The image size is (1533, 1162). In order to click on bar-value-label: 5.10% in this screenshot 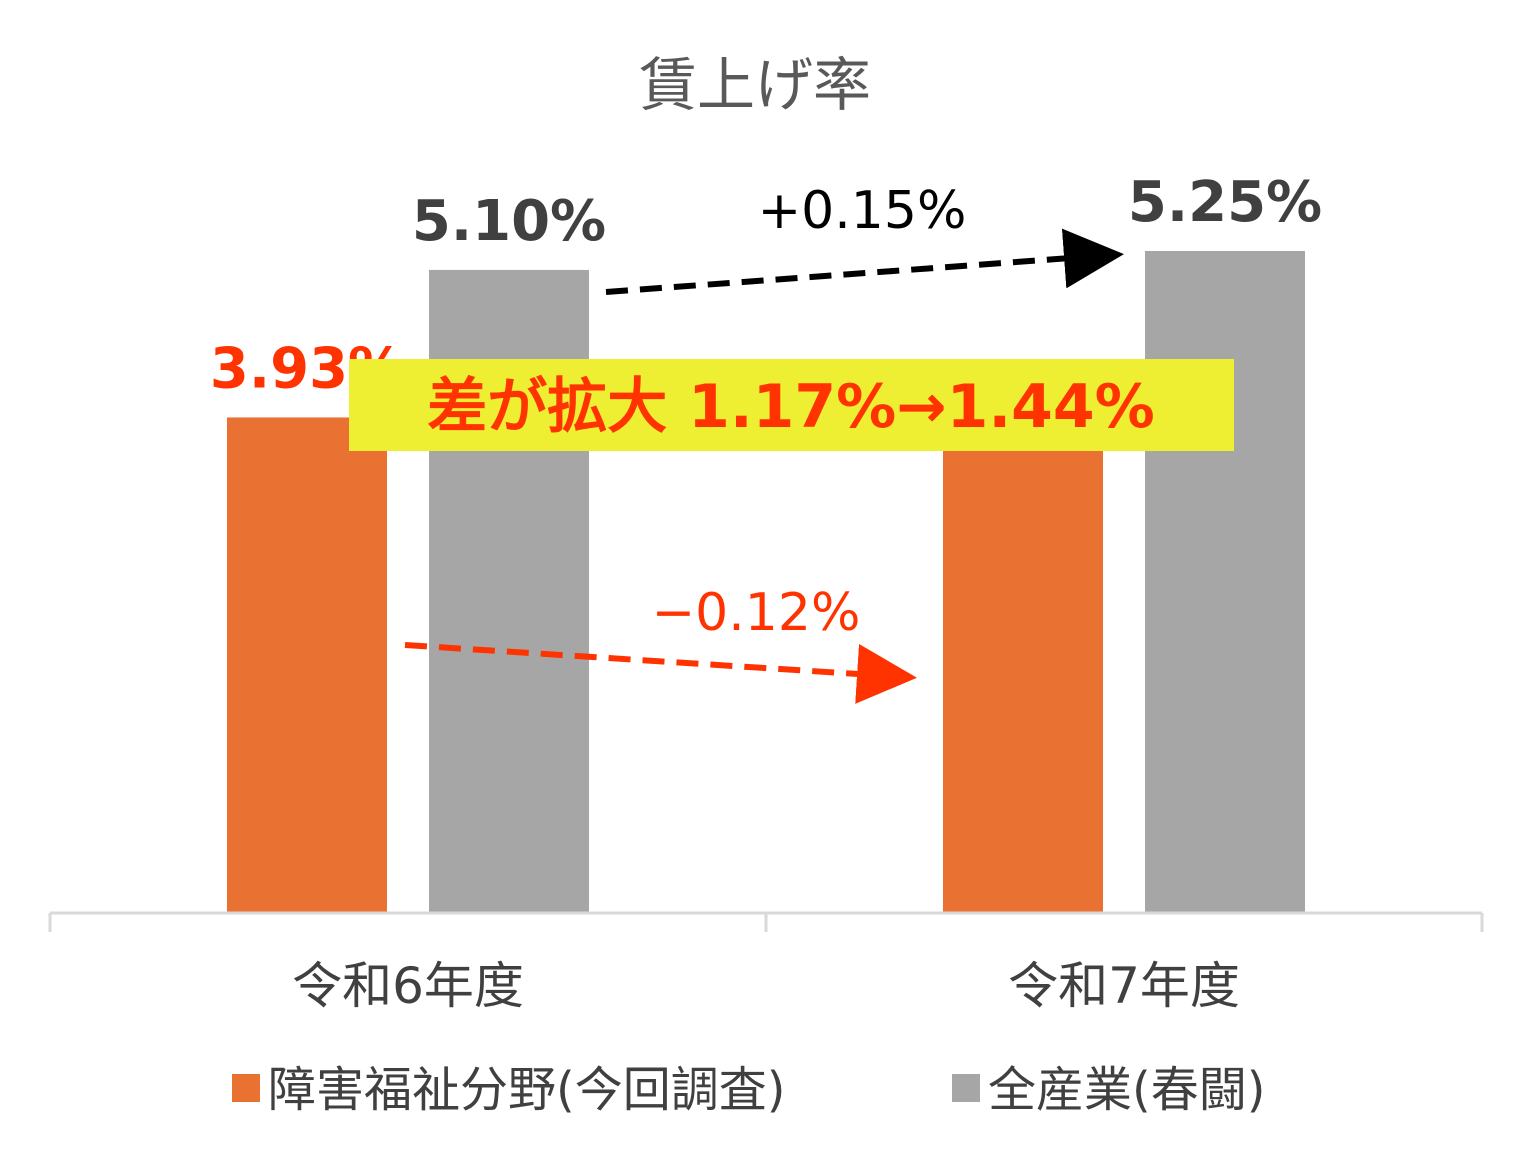, I will do `click(509, 221)`.